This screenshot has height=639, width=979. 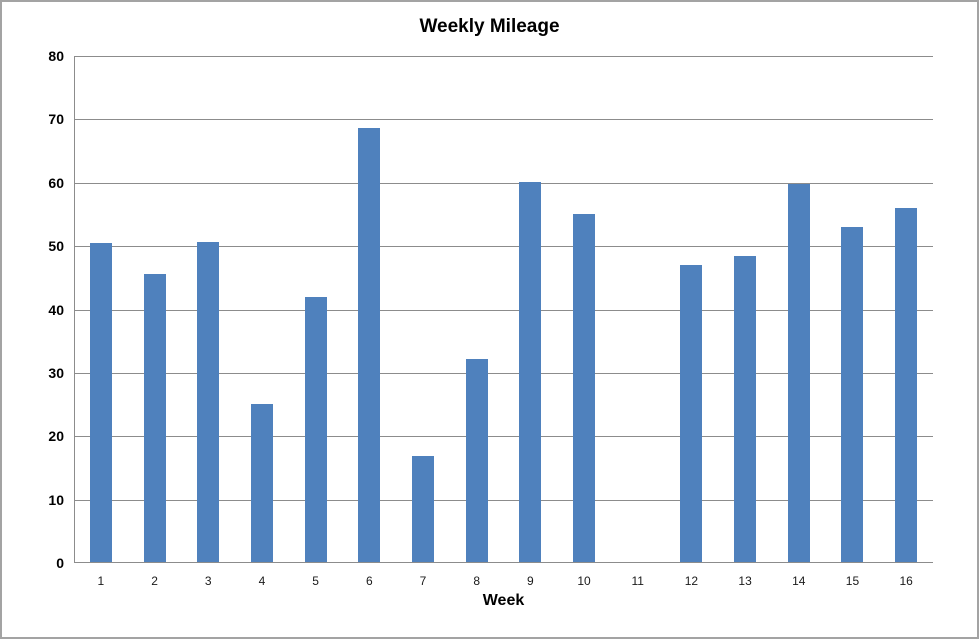 I want to click on y-tick-label-30: 30, so click(x=56, y=372).